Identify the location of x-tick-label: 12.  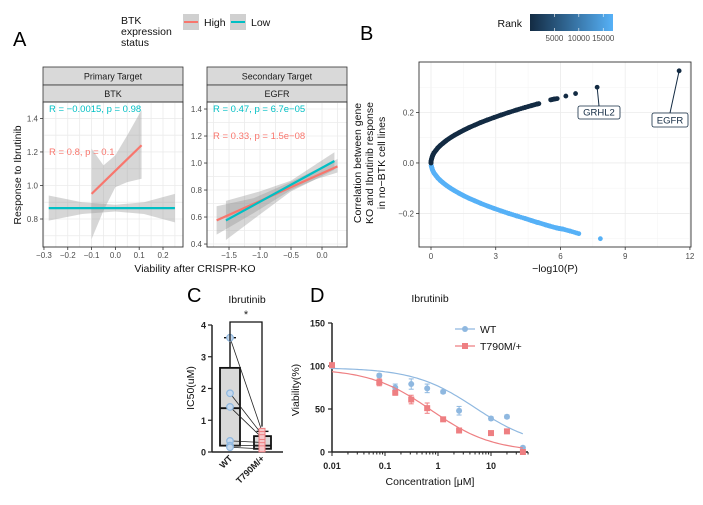
(689, 256).